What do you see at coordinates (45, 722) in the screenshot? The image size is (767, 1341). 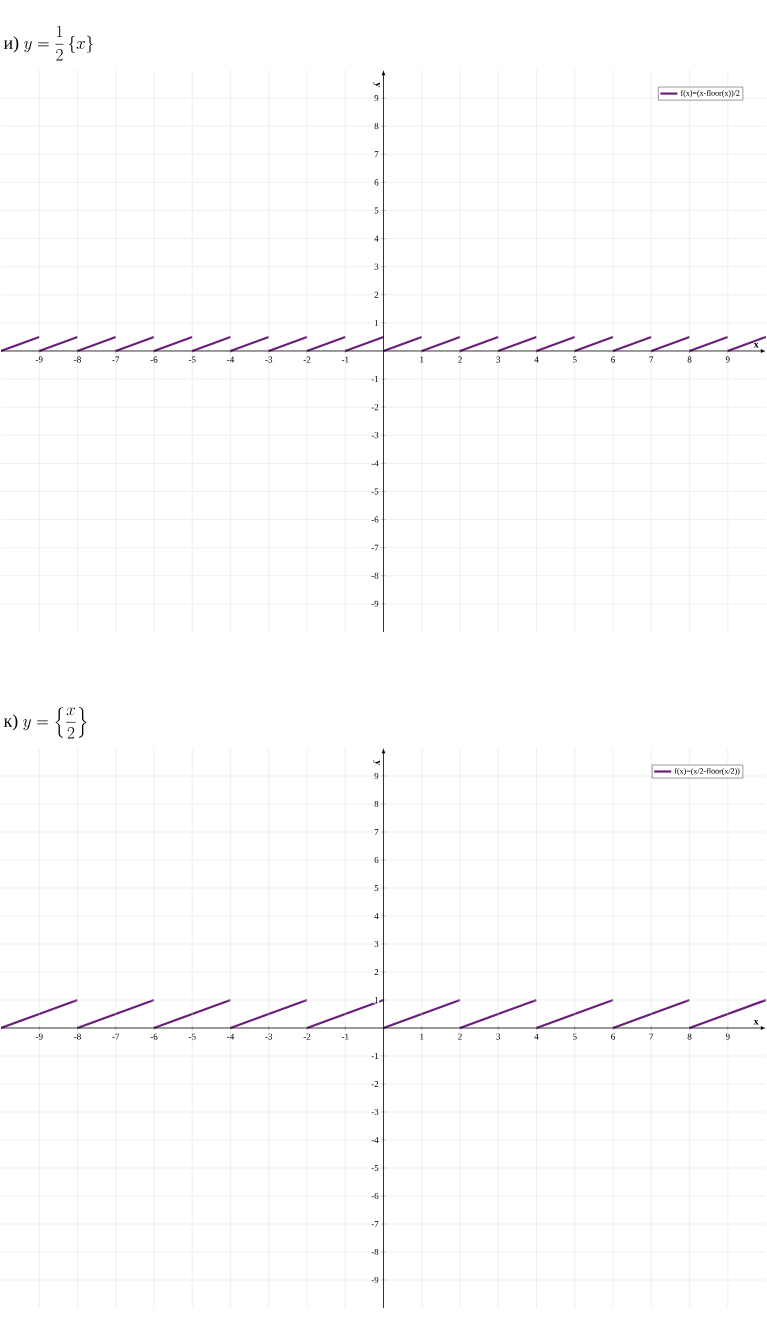 I see `chart-title: $\text{к) }y=\left\{\dfrac{x}{2}\right\}$` at bounding box center [45, 722].